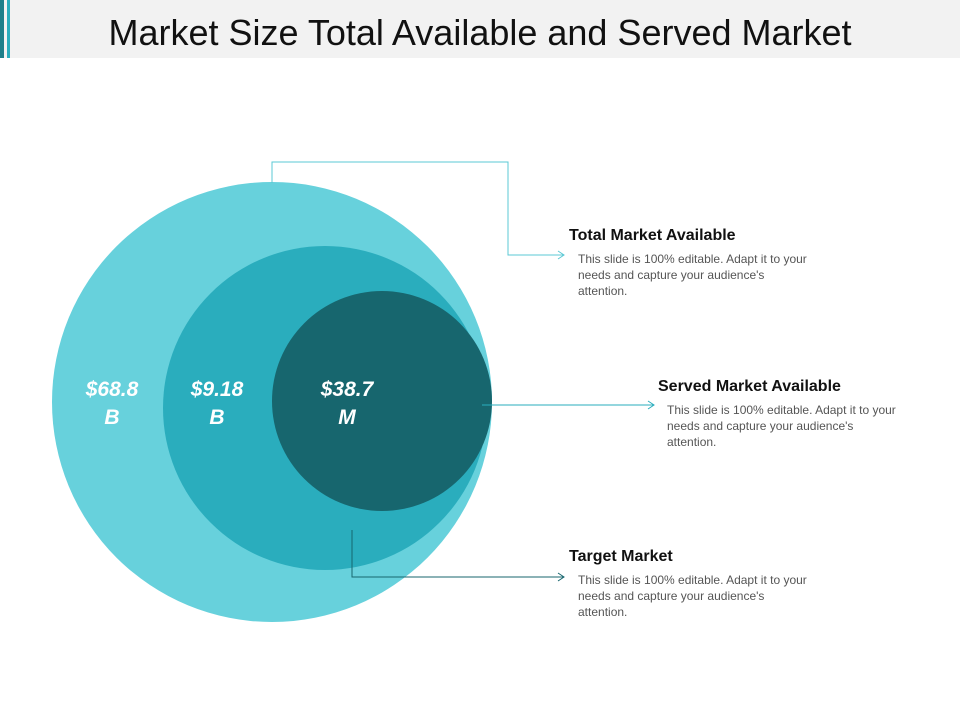  What do you see at coordinates (217, 403) in the screenshot?
I see `circle-label: $9.18 B` at bounding box center [217, 403].